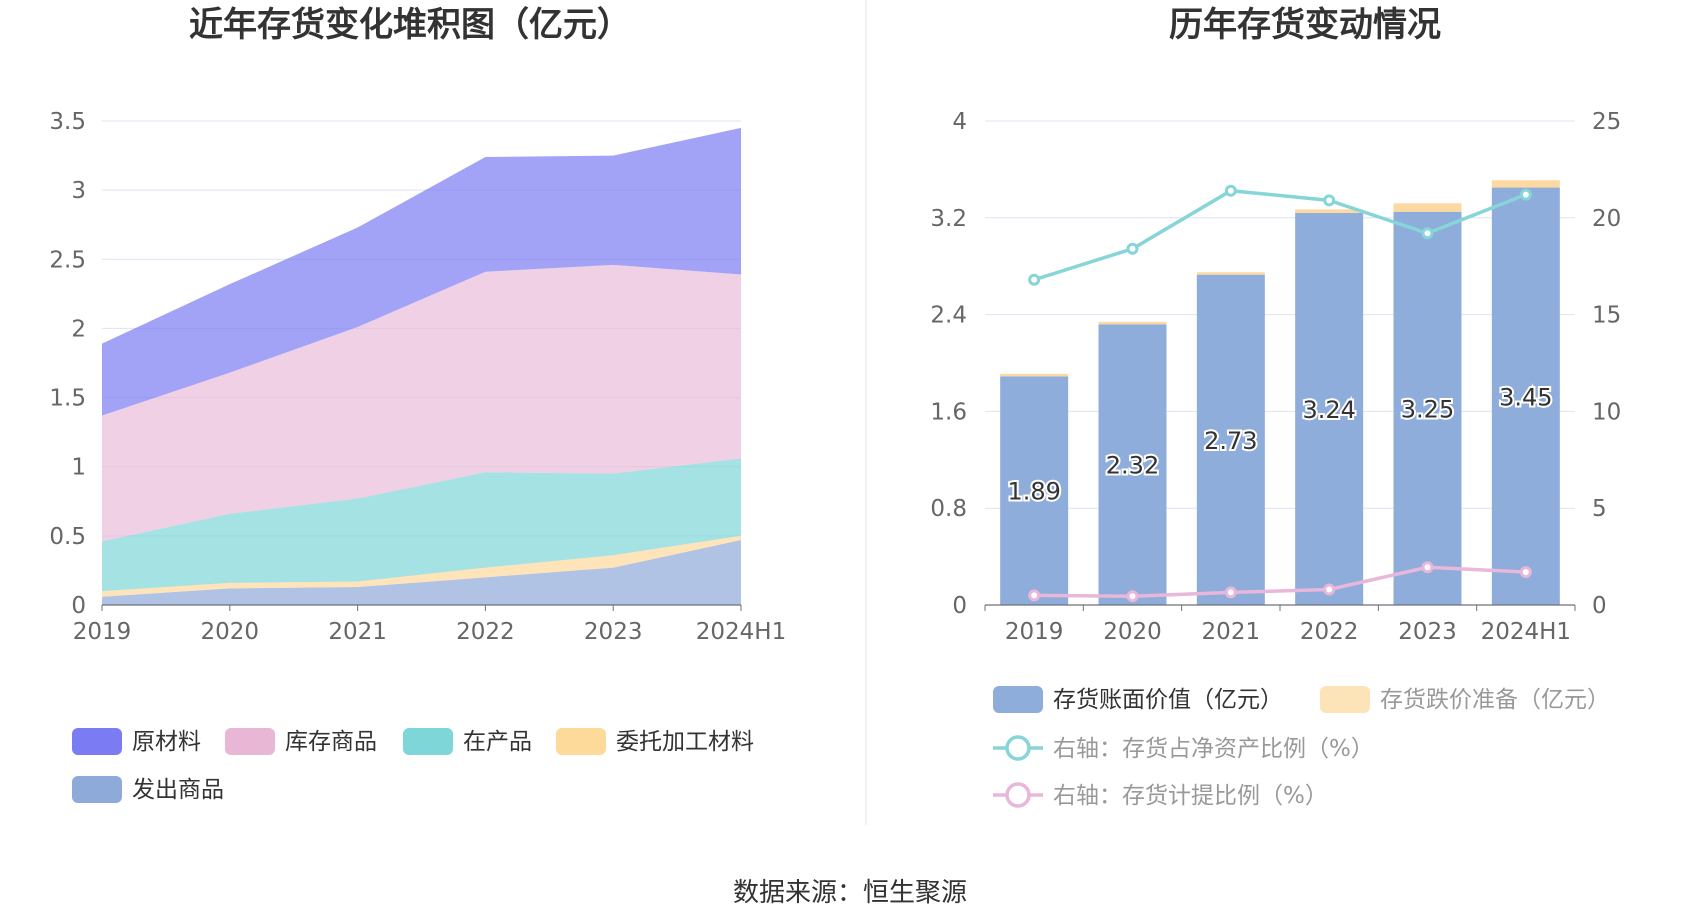 This screenshot has height=918, width=1700. What do you see at coordinates (1132, 632) in the screenshot?
I see `right-x-tick-label: 2020` at bounding box center [1132, 632].